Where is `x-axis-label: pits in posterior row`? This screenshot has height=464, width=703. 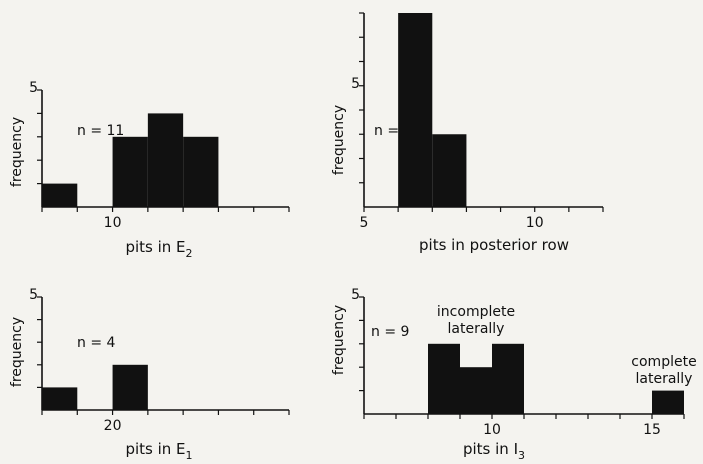
x-axis-label: pits in posterior row is located at coordinates (494, 245).